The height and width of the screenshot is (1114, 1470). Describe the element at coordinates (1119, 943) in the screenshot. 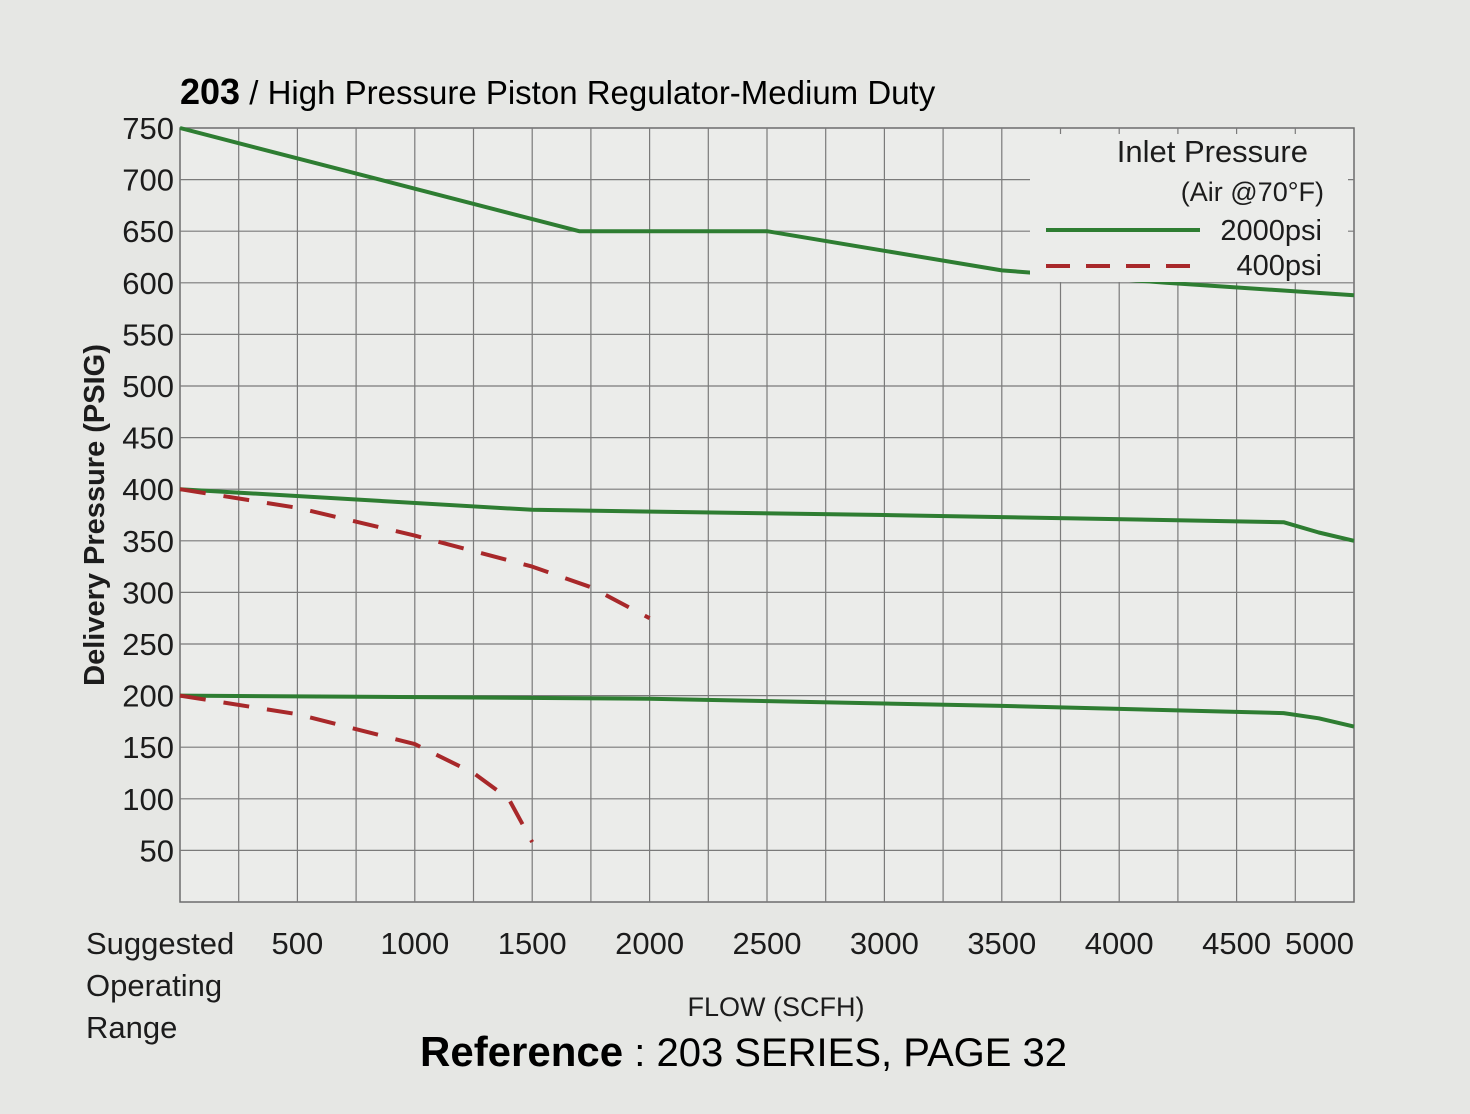

I see `x-tick-label: 4000` at that location.